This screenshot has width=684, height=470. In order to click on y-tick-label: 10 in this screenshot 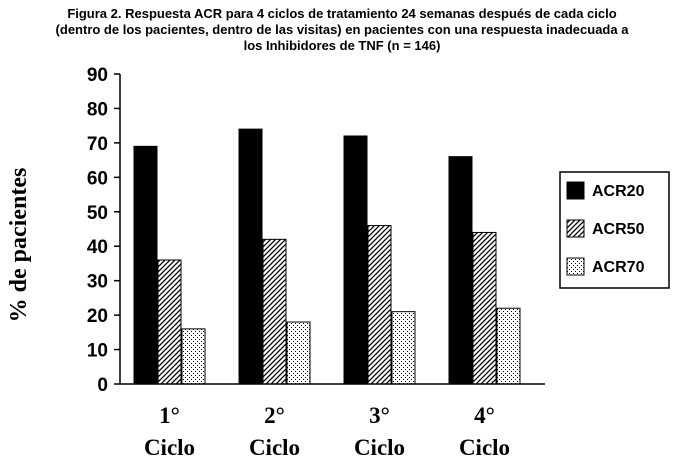, I will do `click(97, 351)`.